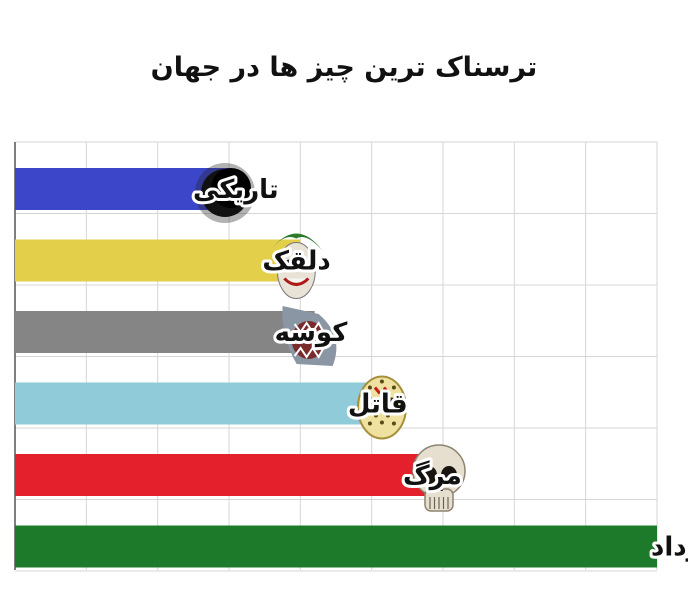 This screenshot has width=688, height=600. I want to click on joker-face-icon, so click(296, 266).